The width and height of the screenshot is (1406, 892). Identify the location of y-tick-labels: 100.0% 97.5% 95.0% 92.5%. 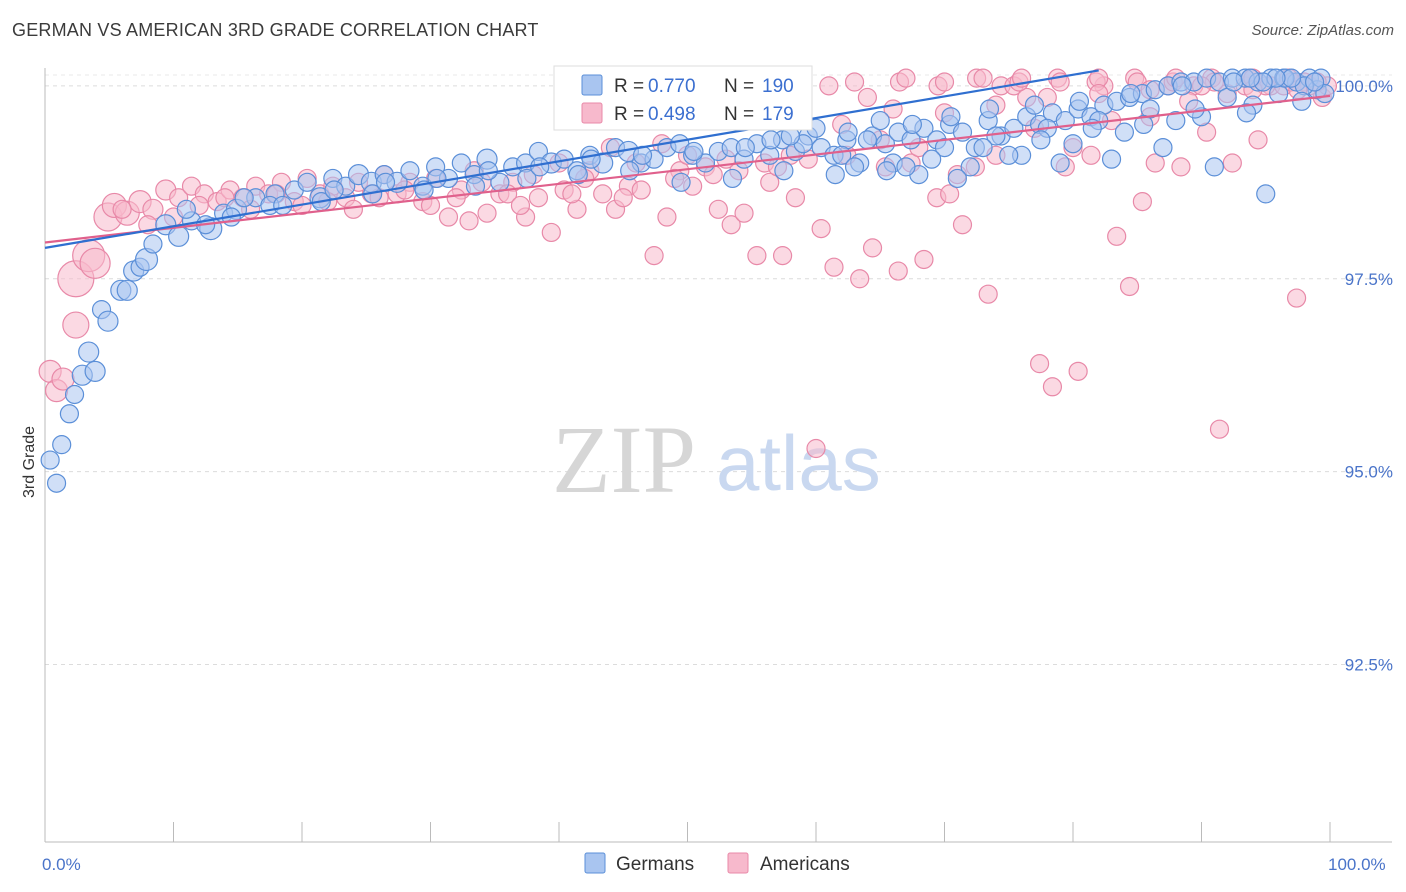
(1364, 376).